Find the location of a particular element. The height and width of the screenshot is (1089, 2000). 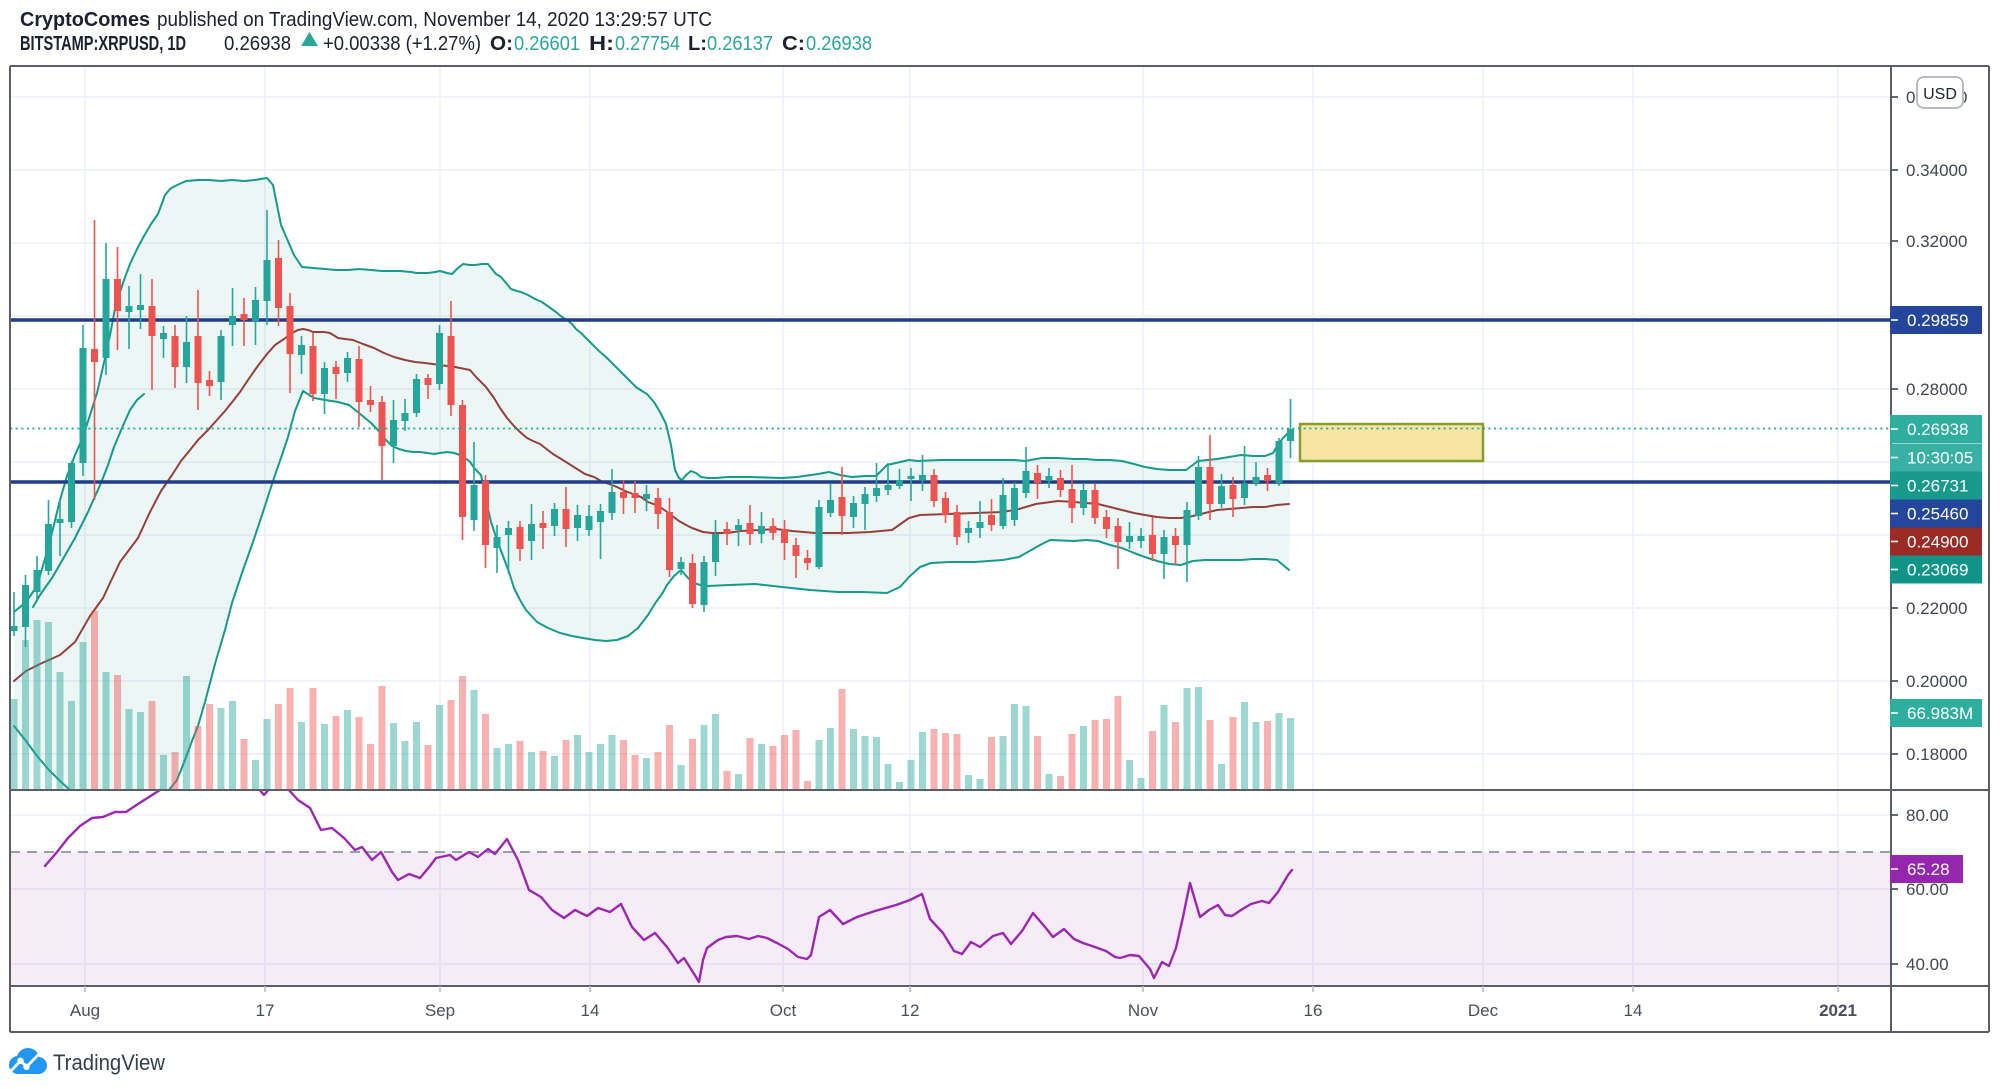

svg-text: 0.24900 is located at coordinates (1937, 542).